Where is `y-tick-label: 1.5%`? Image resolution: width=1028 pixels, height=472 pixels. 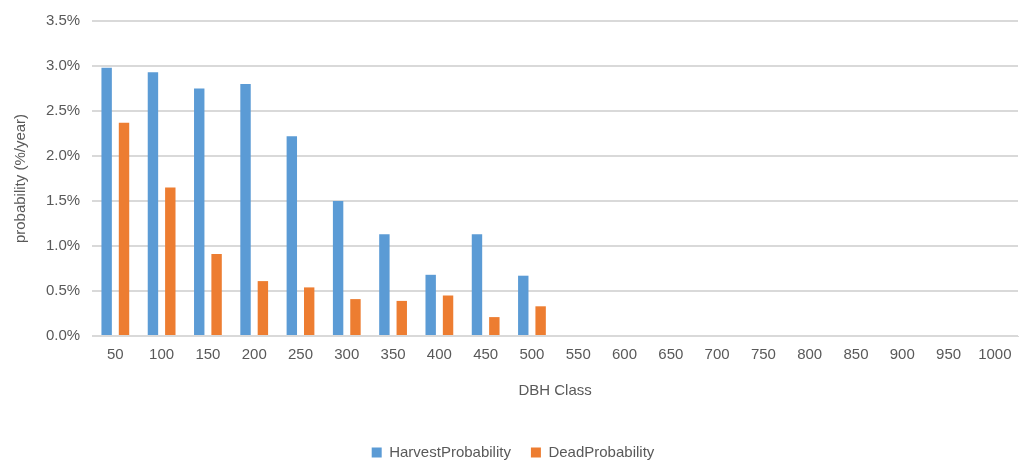
y-tick-label: 1.5% is located at coordinates (63, 200).